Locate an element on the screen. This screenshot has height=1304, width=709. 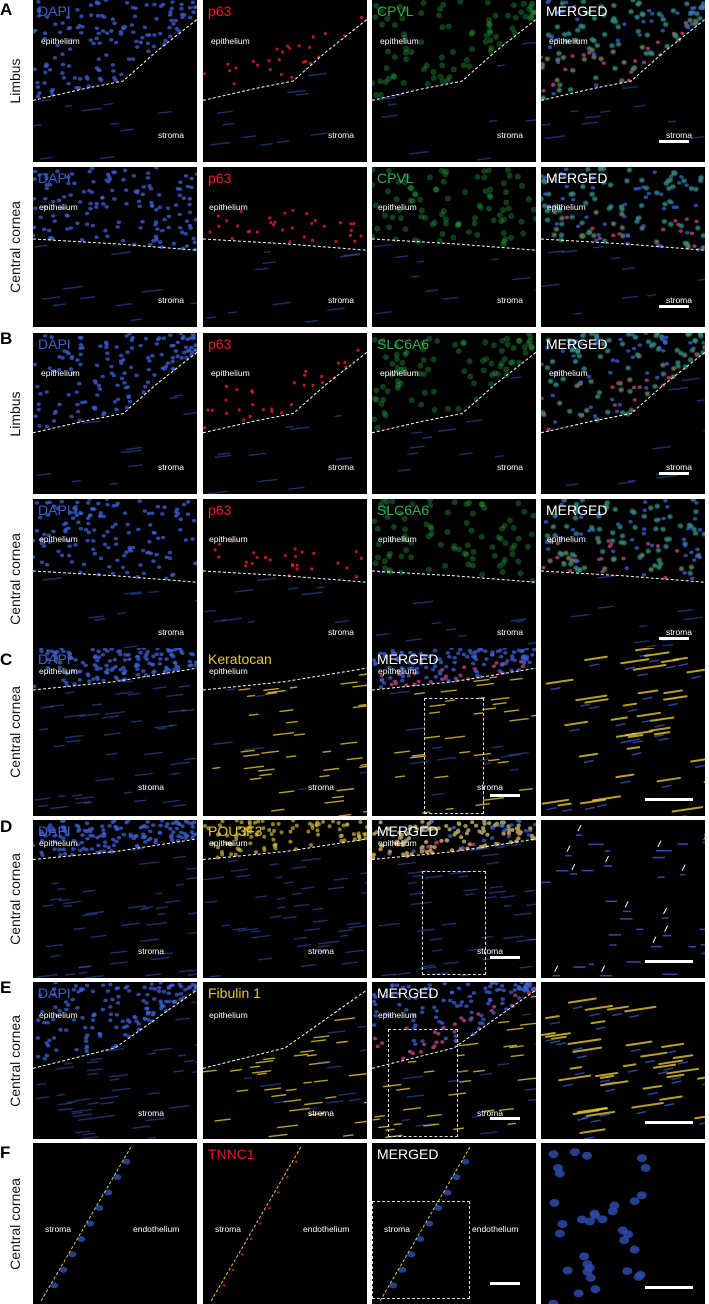
channel-label: POU3F3 is located at coordinates (235, 831).